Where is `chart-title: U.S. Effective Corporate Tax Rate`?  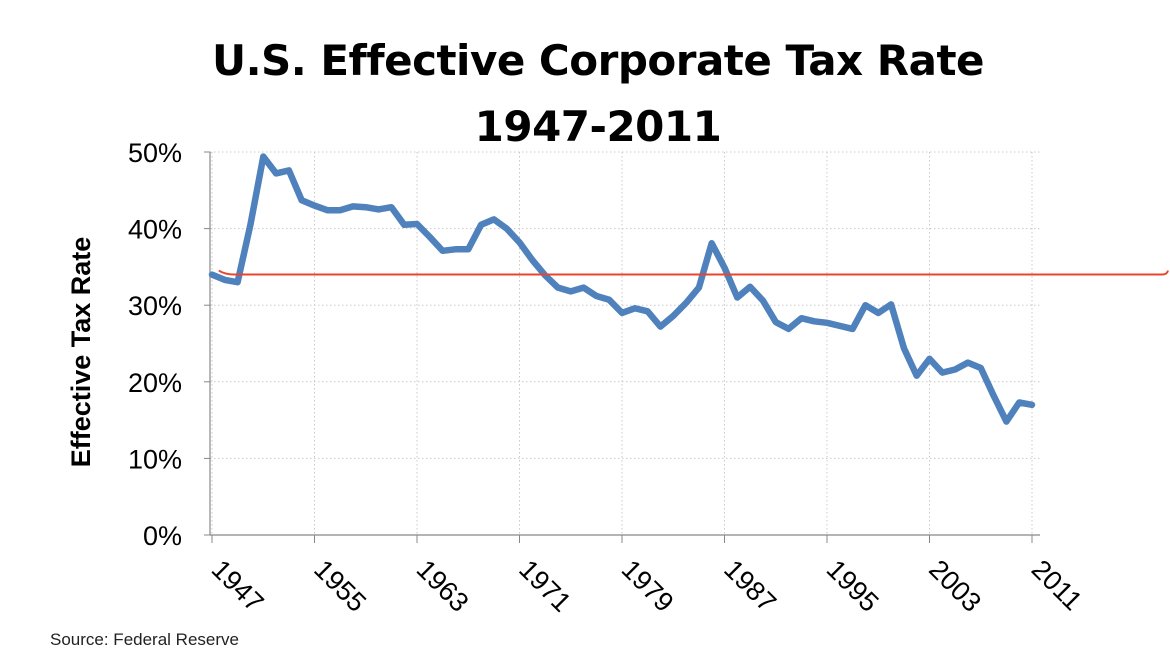
chart-title: U.S. Effective Corporate Tax Rate is located at coordinates (598, 60).